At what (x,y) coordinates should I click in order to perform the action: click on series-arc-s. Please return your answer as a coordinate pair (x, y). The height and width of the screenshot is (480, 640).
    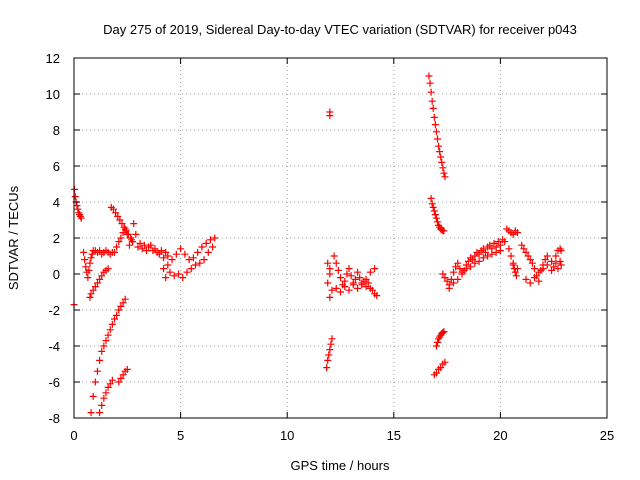
    Looking at the image, I should click on (439, 368).